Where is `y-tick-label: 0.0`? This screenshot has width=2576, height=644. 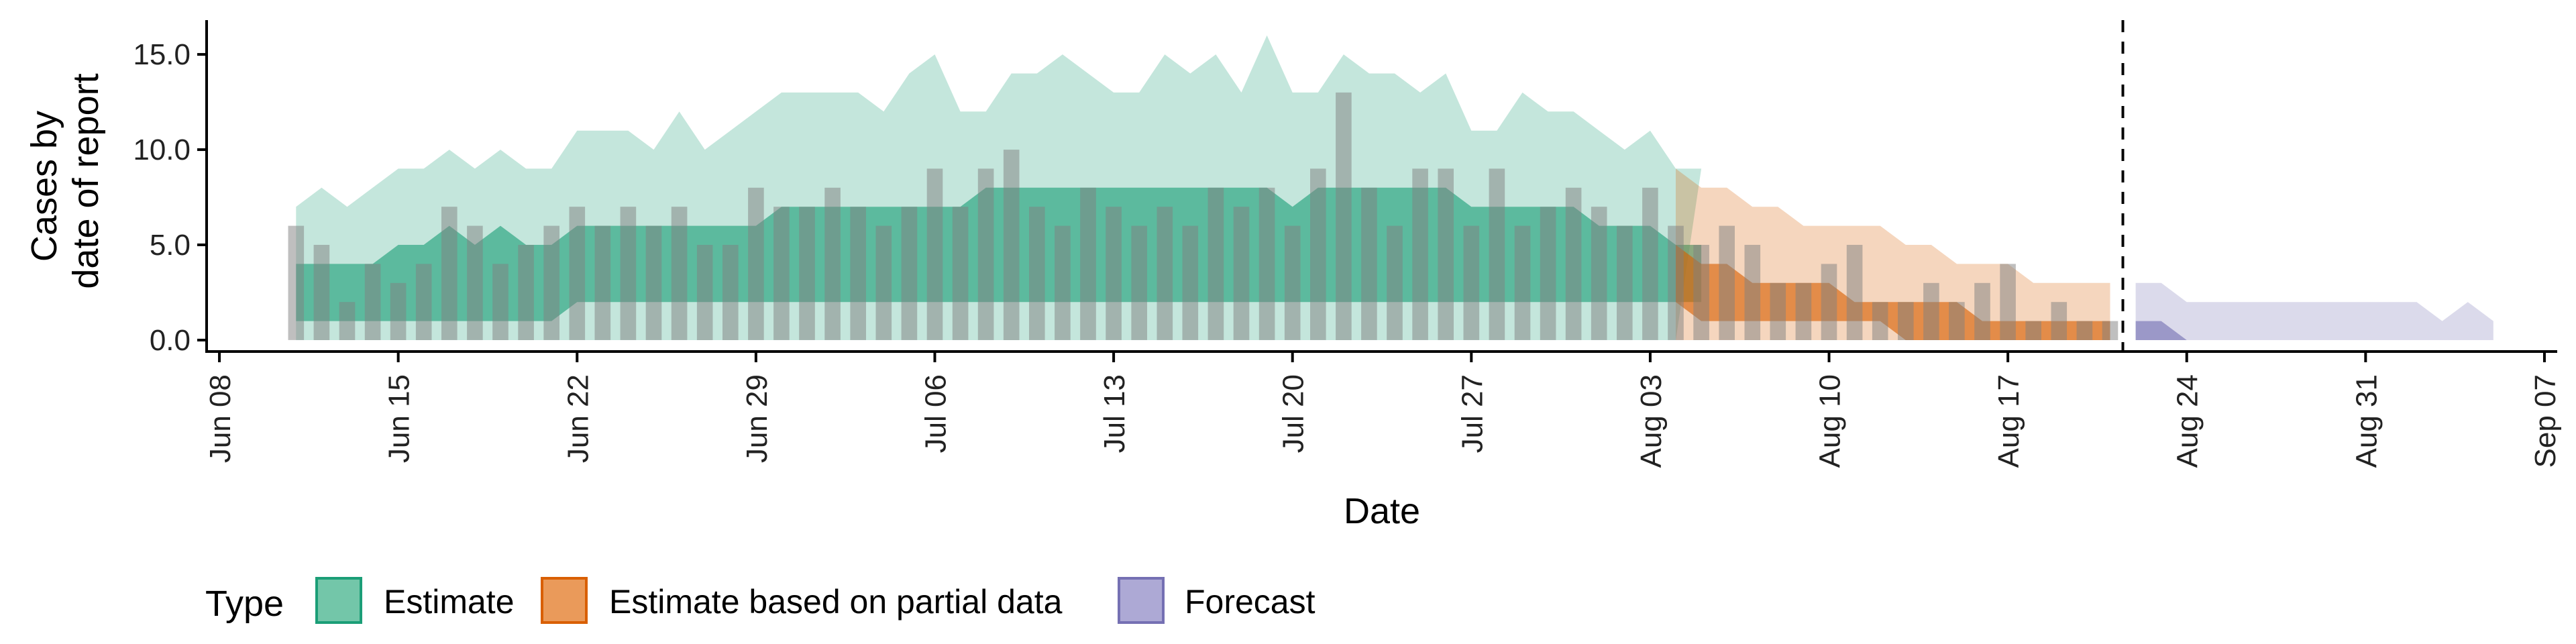 y-tick-label: 0.0 is located at coordinates (170, 340).